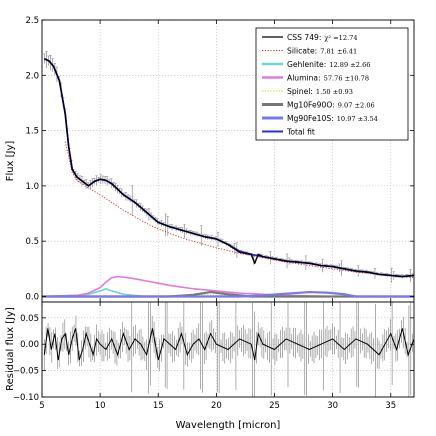 The width and height of the screenshot is (436, 436). What do you see at coordinates (26, 372) in the screenshot?
I see `res-y-tick-label: −0.05` at bounding box center [26, 372].